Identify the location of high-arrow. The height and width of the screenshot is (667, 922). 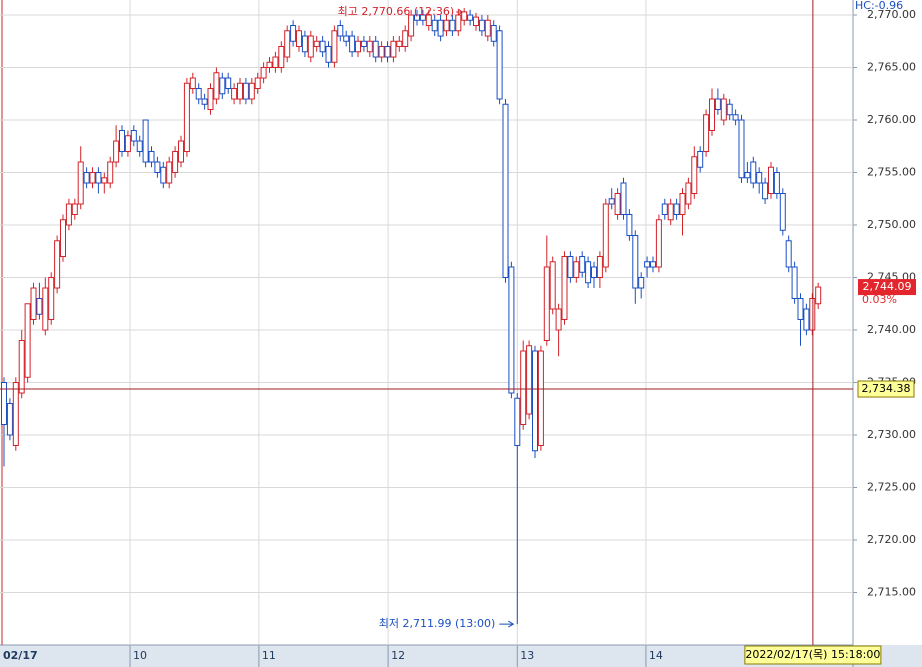
(460, 12).